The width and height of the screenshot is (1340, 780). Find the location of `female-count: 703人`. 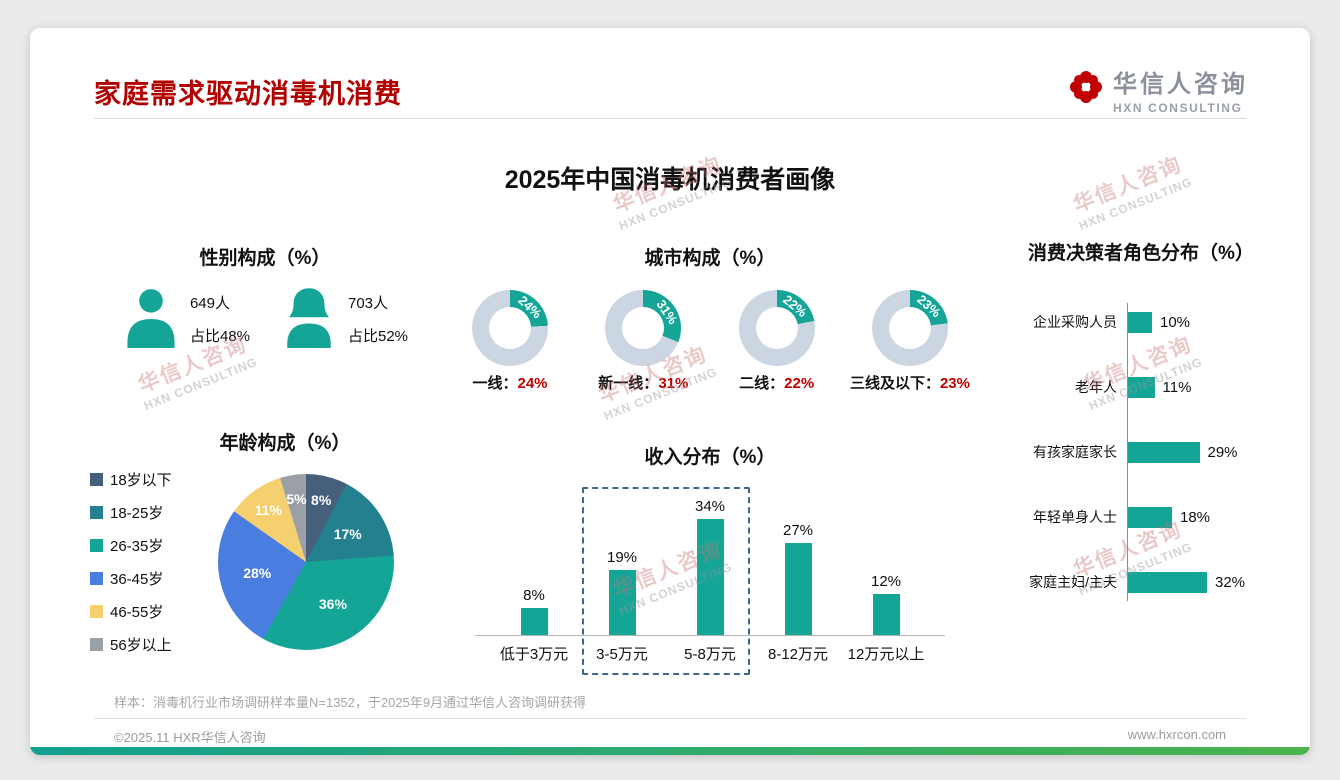

female-count: 703人 is located at coordinates (368, 303).